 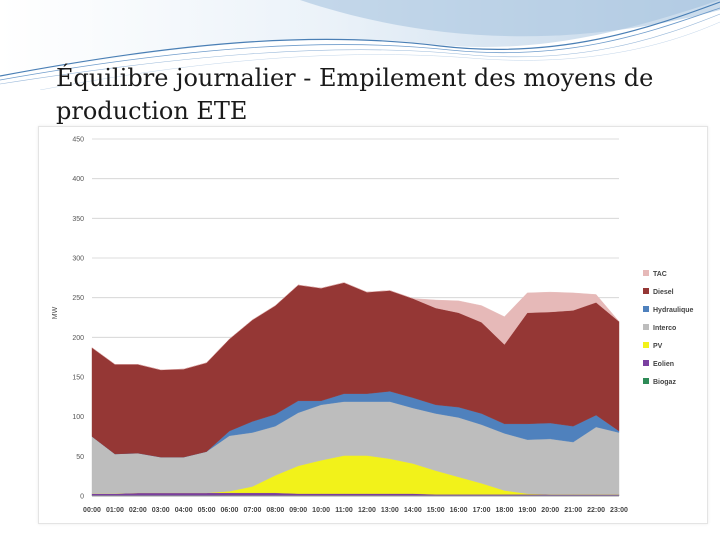 I want to click on legend-label-biogaz: Biogaz, so click(x=664, y=382).